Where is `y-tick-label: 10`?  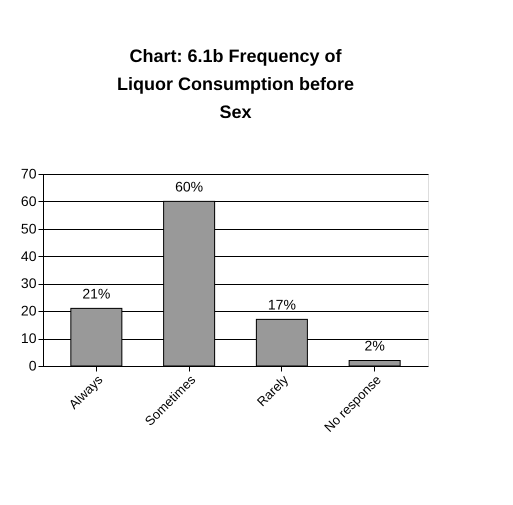
y-tick-label: 10 is located at coordinates (28, 338).